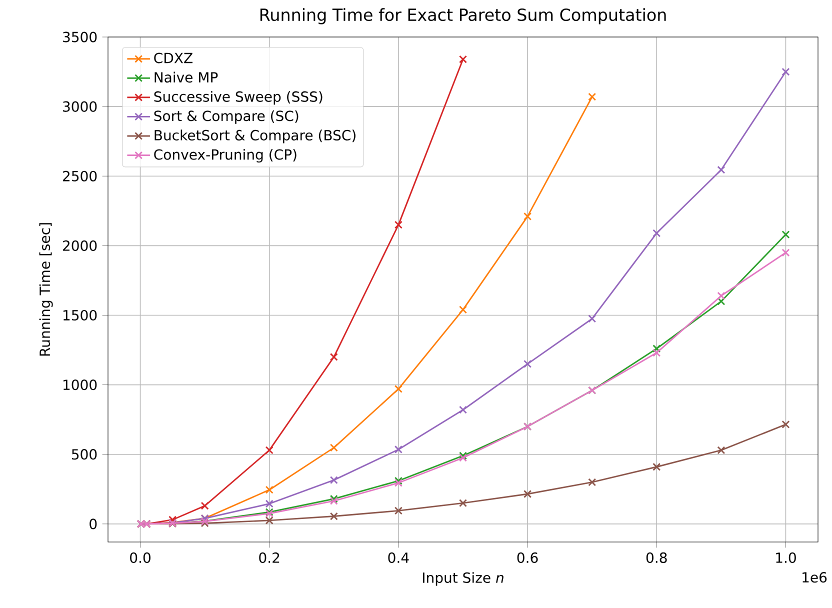 The height and width of the screenshot is (608, 832). What do you see at coordinates (80, 315) in the screenshot?
I see `y-tick-label: 1500` at bounding box center [80, 315].